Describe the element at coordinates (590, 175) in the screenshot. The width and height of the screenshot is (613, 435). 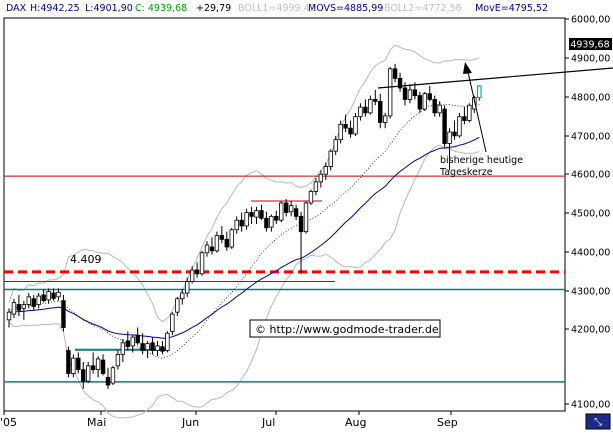
I see `y-tick-label: 4600,00` at that location.